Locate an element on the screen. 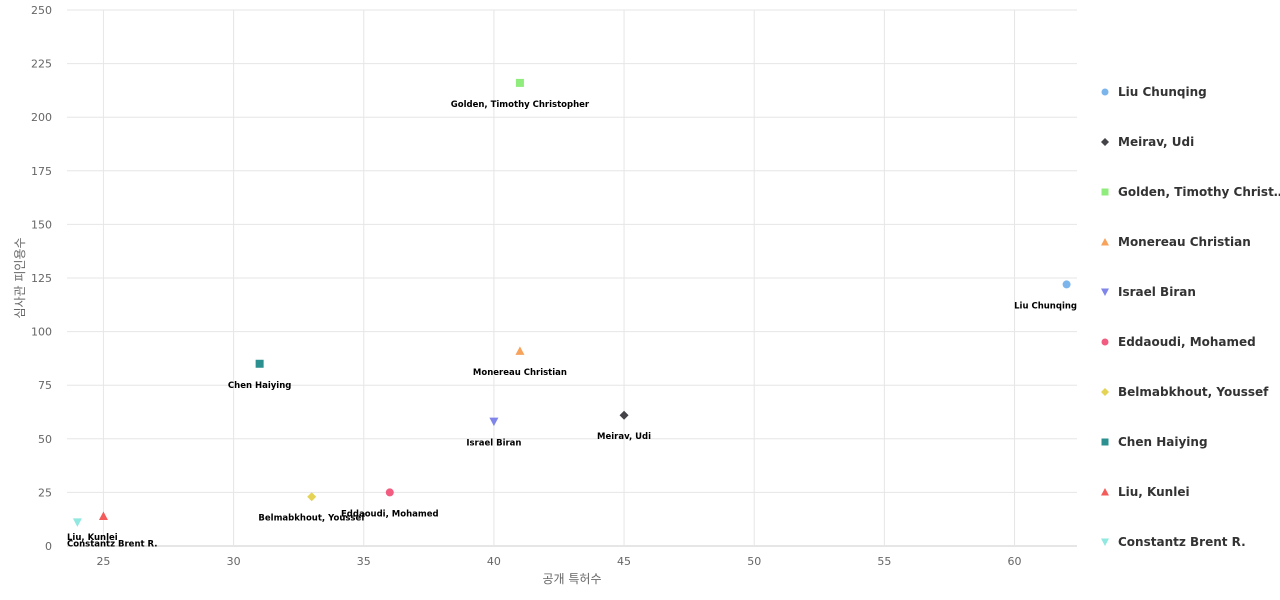 The image size is (1280, 600). legend-item-label: Meirav, Udi is located at coordinates (1156, 142).